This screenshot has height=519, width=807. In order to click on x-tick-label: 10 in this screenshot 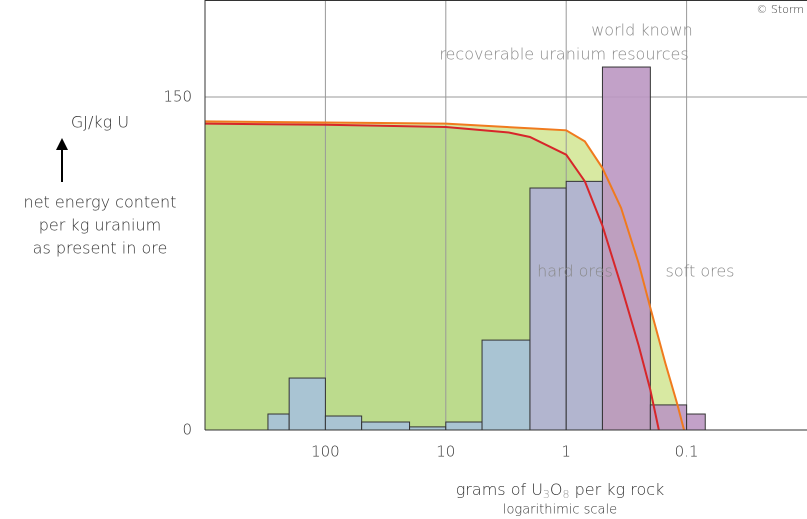, I will do `click(445, 452)`.